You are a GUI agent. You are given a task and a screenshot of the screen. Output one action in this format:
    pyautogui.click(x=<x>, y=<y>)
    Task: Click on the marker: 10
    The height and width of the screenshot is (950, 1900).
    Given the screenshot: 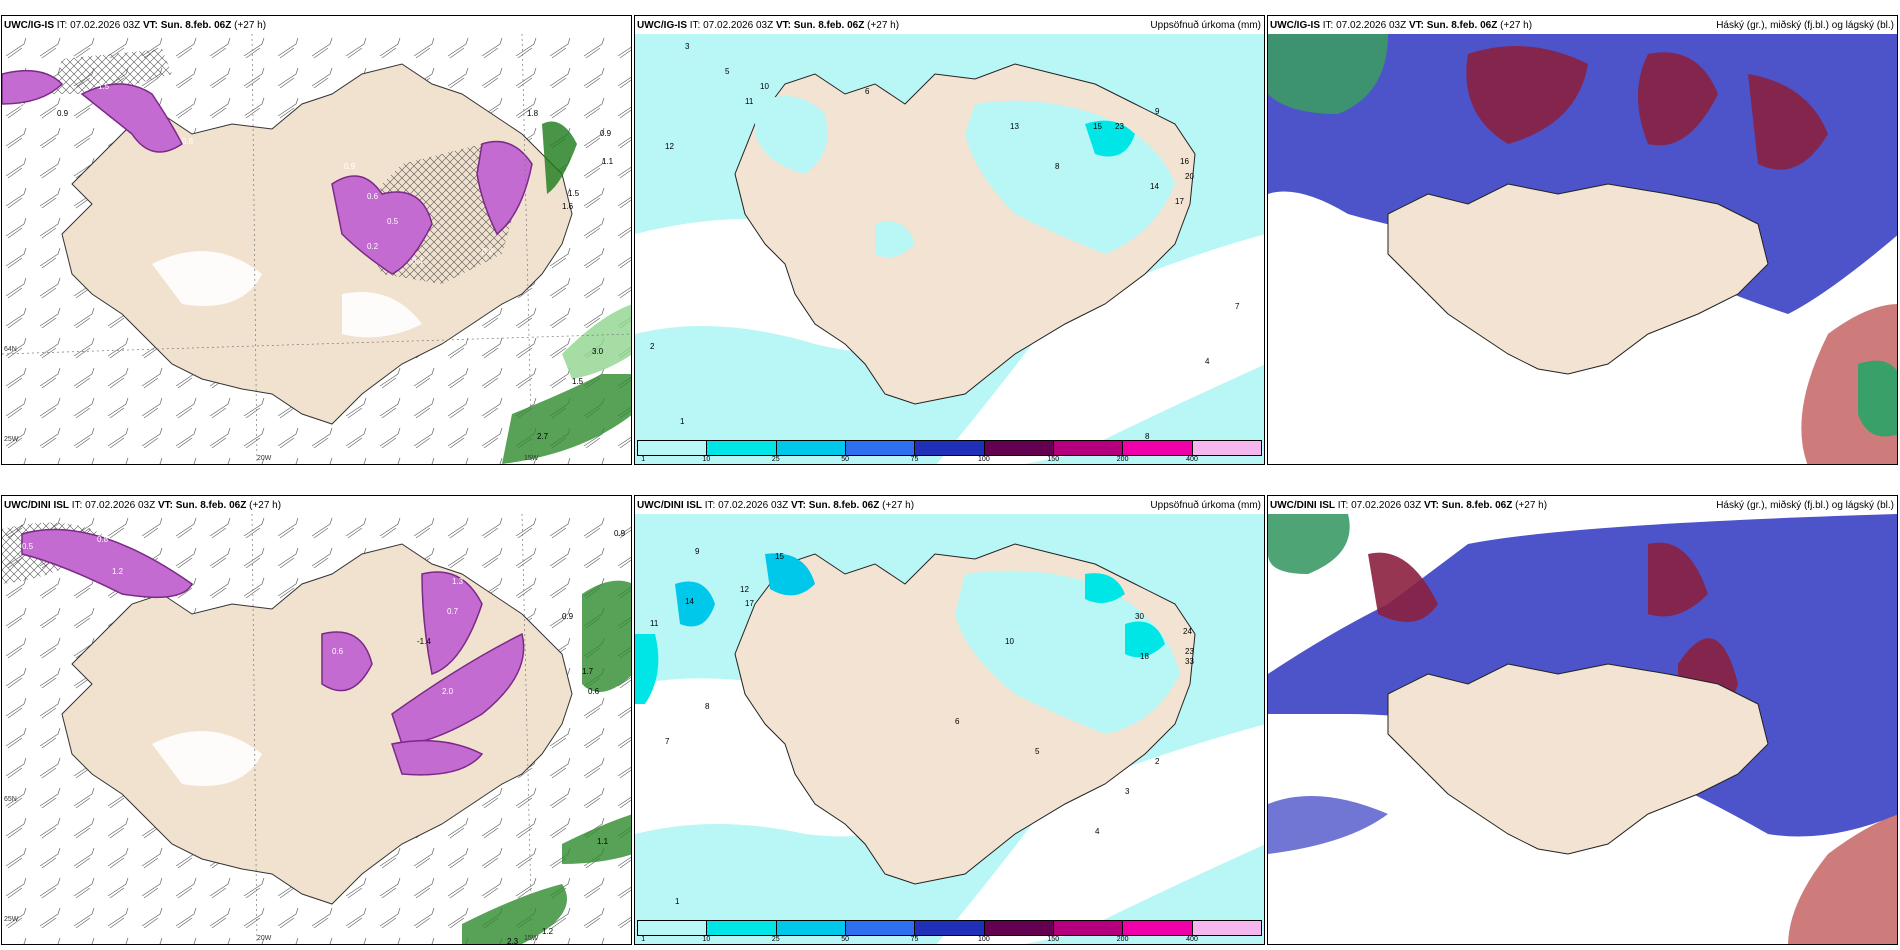 What is the action you would take?
    pyautogui.click(x=764, y=86)
    